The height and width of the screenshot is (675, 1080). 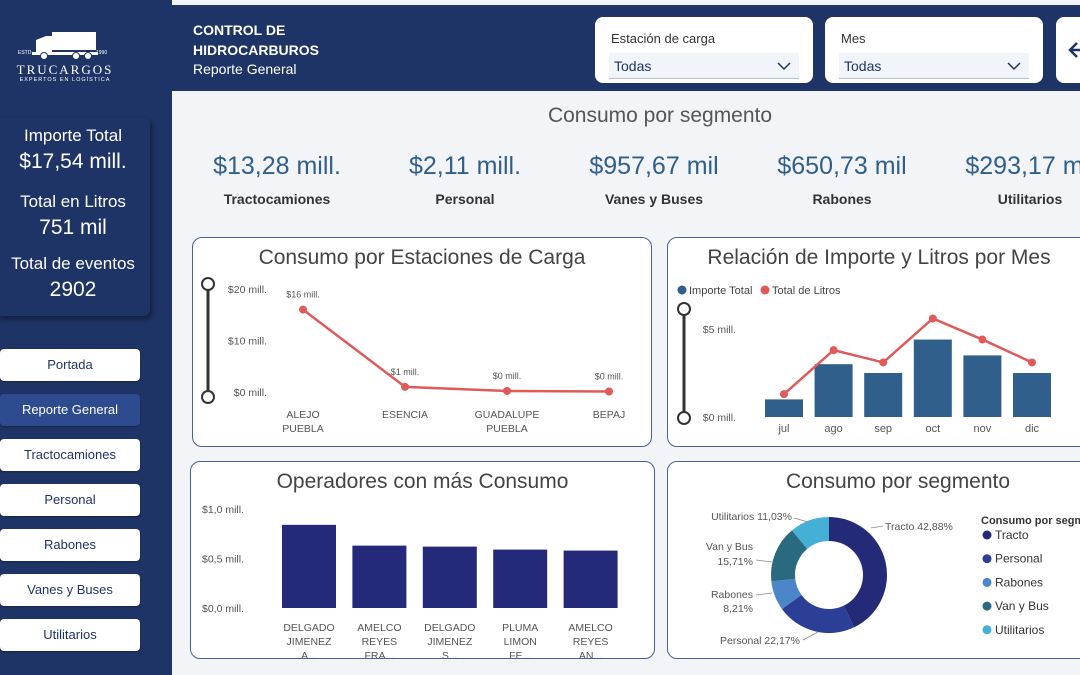 I want to click on kpi-tractocamiones: $13,28 mill. Tractocamiones, so click(x=277, y=179).